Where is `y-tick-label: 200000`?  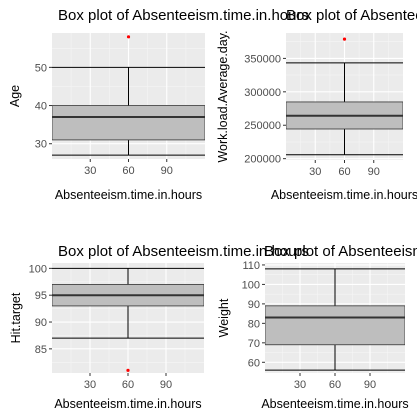 y-tick-label: 200000 is located at coordinates (262, 160).